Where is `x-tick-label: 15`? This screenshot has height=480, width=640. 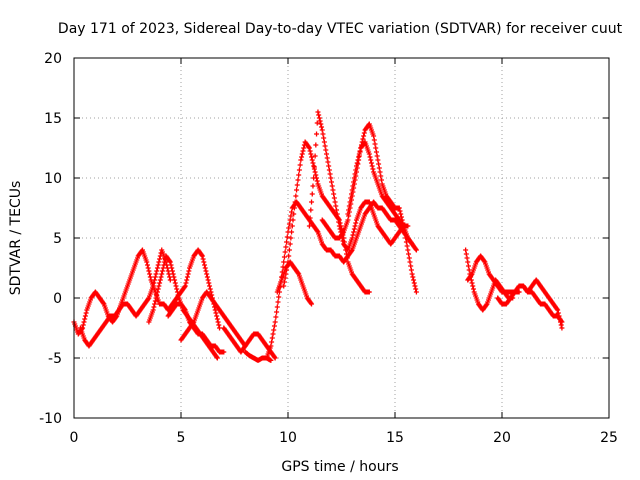 x-tick-label: 15 is located at coordinates (395, 438).